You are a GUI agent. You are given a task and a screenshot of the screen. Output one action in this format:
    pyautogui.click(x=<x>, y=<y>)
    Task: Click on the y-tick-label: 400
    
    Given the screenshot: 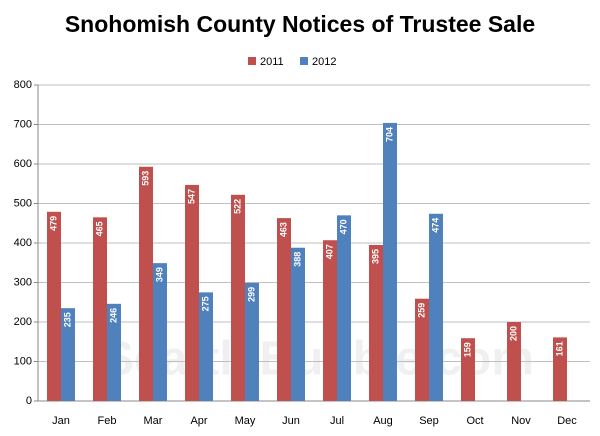 What is the action you would take?
    pyautogui.click(x=23, y=243)
    